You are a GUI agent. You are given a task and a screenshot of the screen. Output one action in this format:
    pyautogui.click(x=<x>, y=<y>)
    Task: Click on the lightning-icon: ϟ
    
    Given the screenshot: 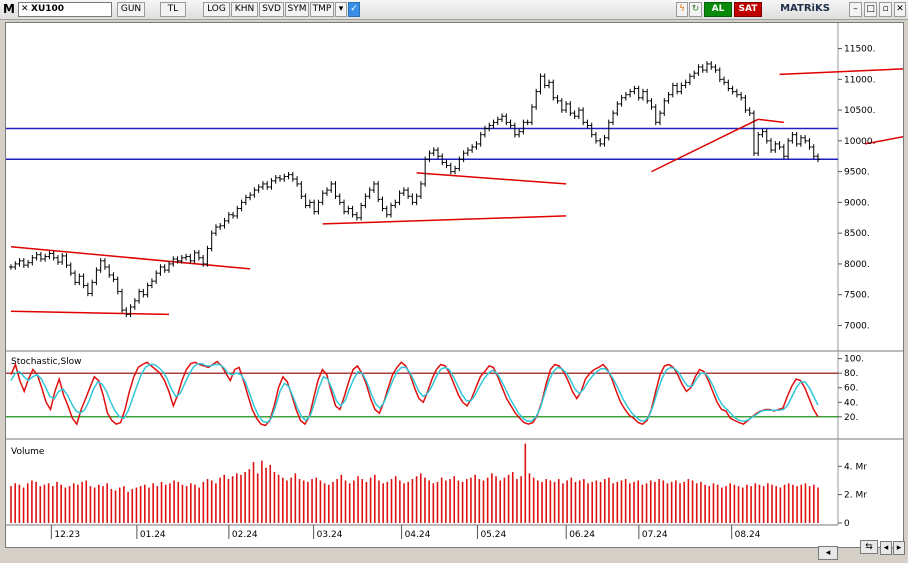 What is the action you would take?
    pyautogui.click(x=682, y=9)
    